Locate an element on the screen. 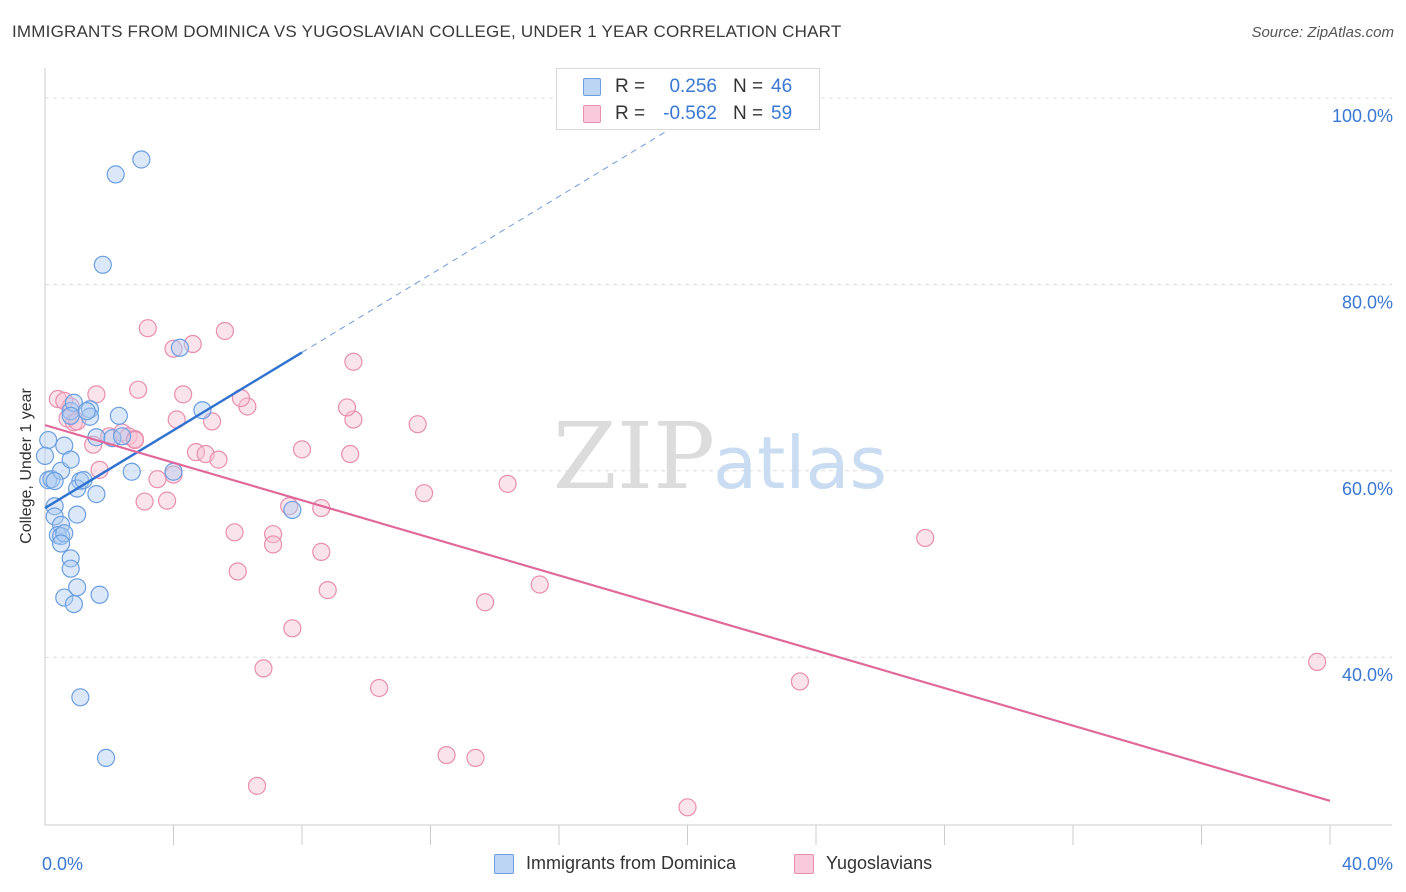 Image resolution: width=1406 pixels, height=892 pixels. legend-r-value: 0.256 is located at coordinates (693, 86).